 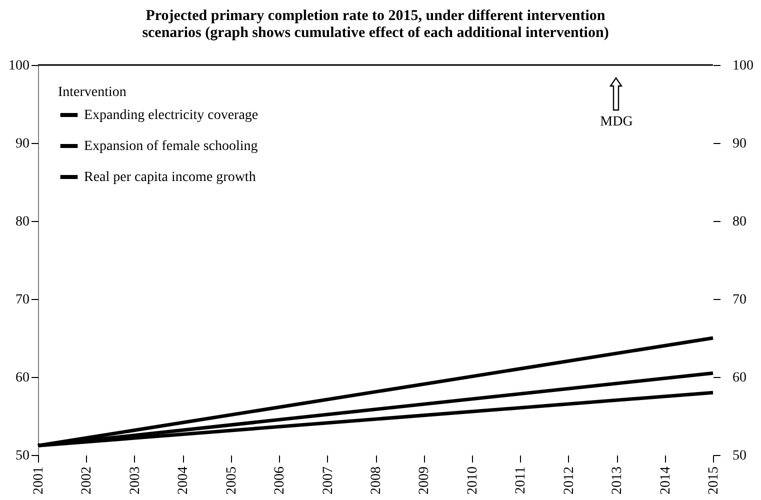 I want to click on y2-tick-label: 80, so click(x=739, y=222).